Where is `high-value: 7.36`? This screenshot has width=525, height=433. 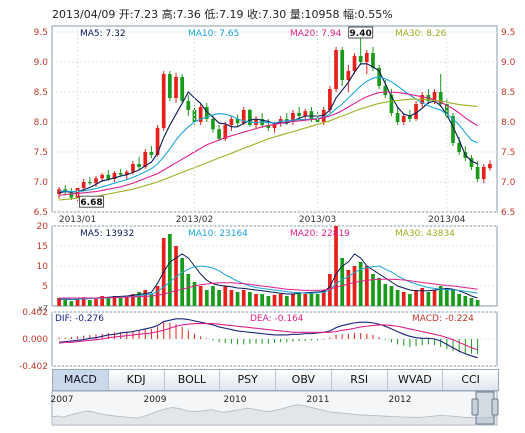 high-value: 7.36 is located at coordinates (188, 14).